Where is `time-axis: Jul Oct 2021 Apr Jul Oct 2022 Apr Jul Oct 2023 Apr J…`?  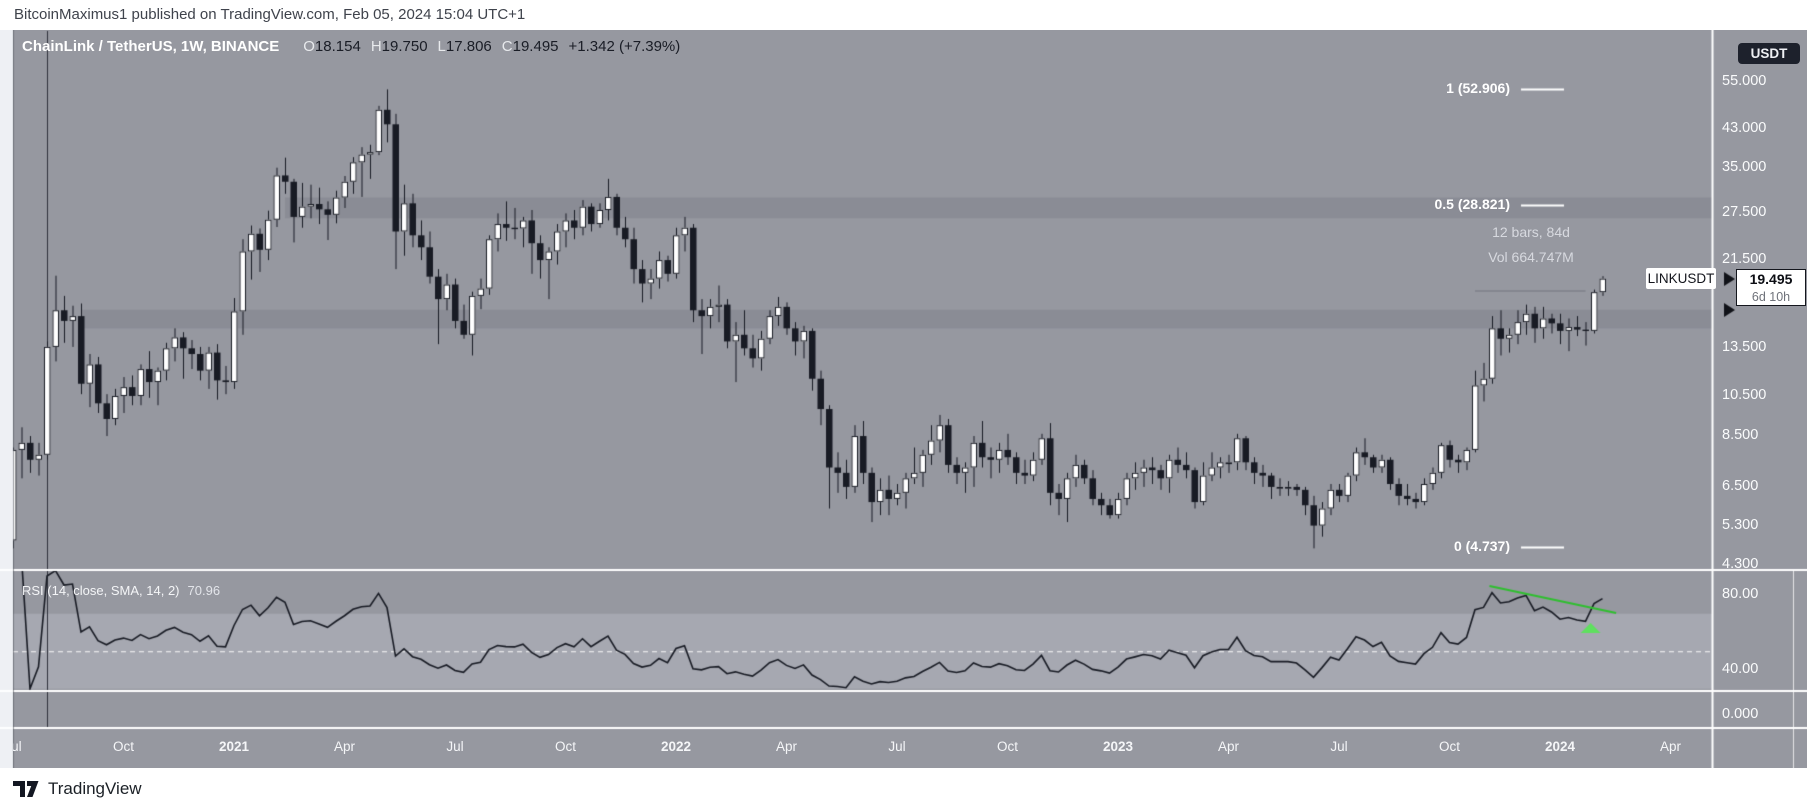
time-axis: Jul Oct 2021 Apr Jul Oct 2022 Apr Jul Oct 2023 Apr J… is located at coordinates (862, 748).